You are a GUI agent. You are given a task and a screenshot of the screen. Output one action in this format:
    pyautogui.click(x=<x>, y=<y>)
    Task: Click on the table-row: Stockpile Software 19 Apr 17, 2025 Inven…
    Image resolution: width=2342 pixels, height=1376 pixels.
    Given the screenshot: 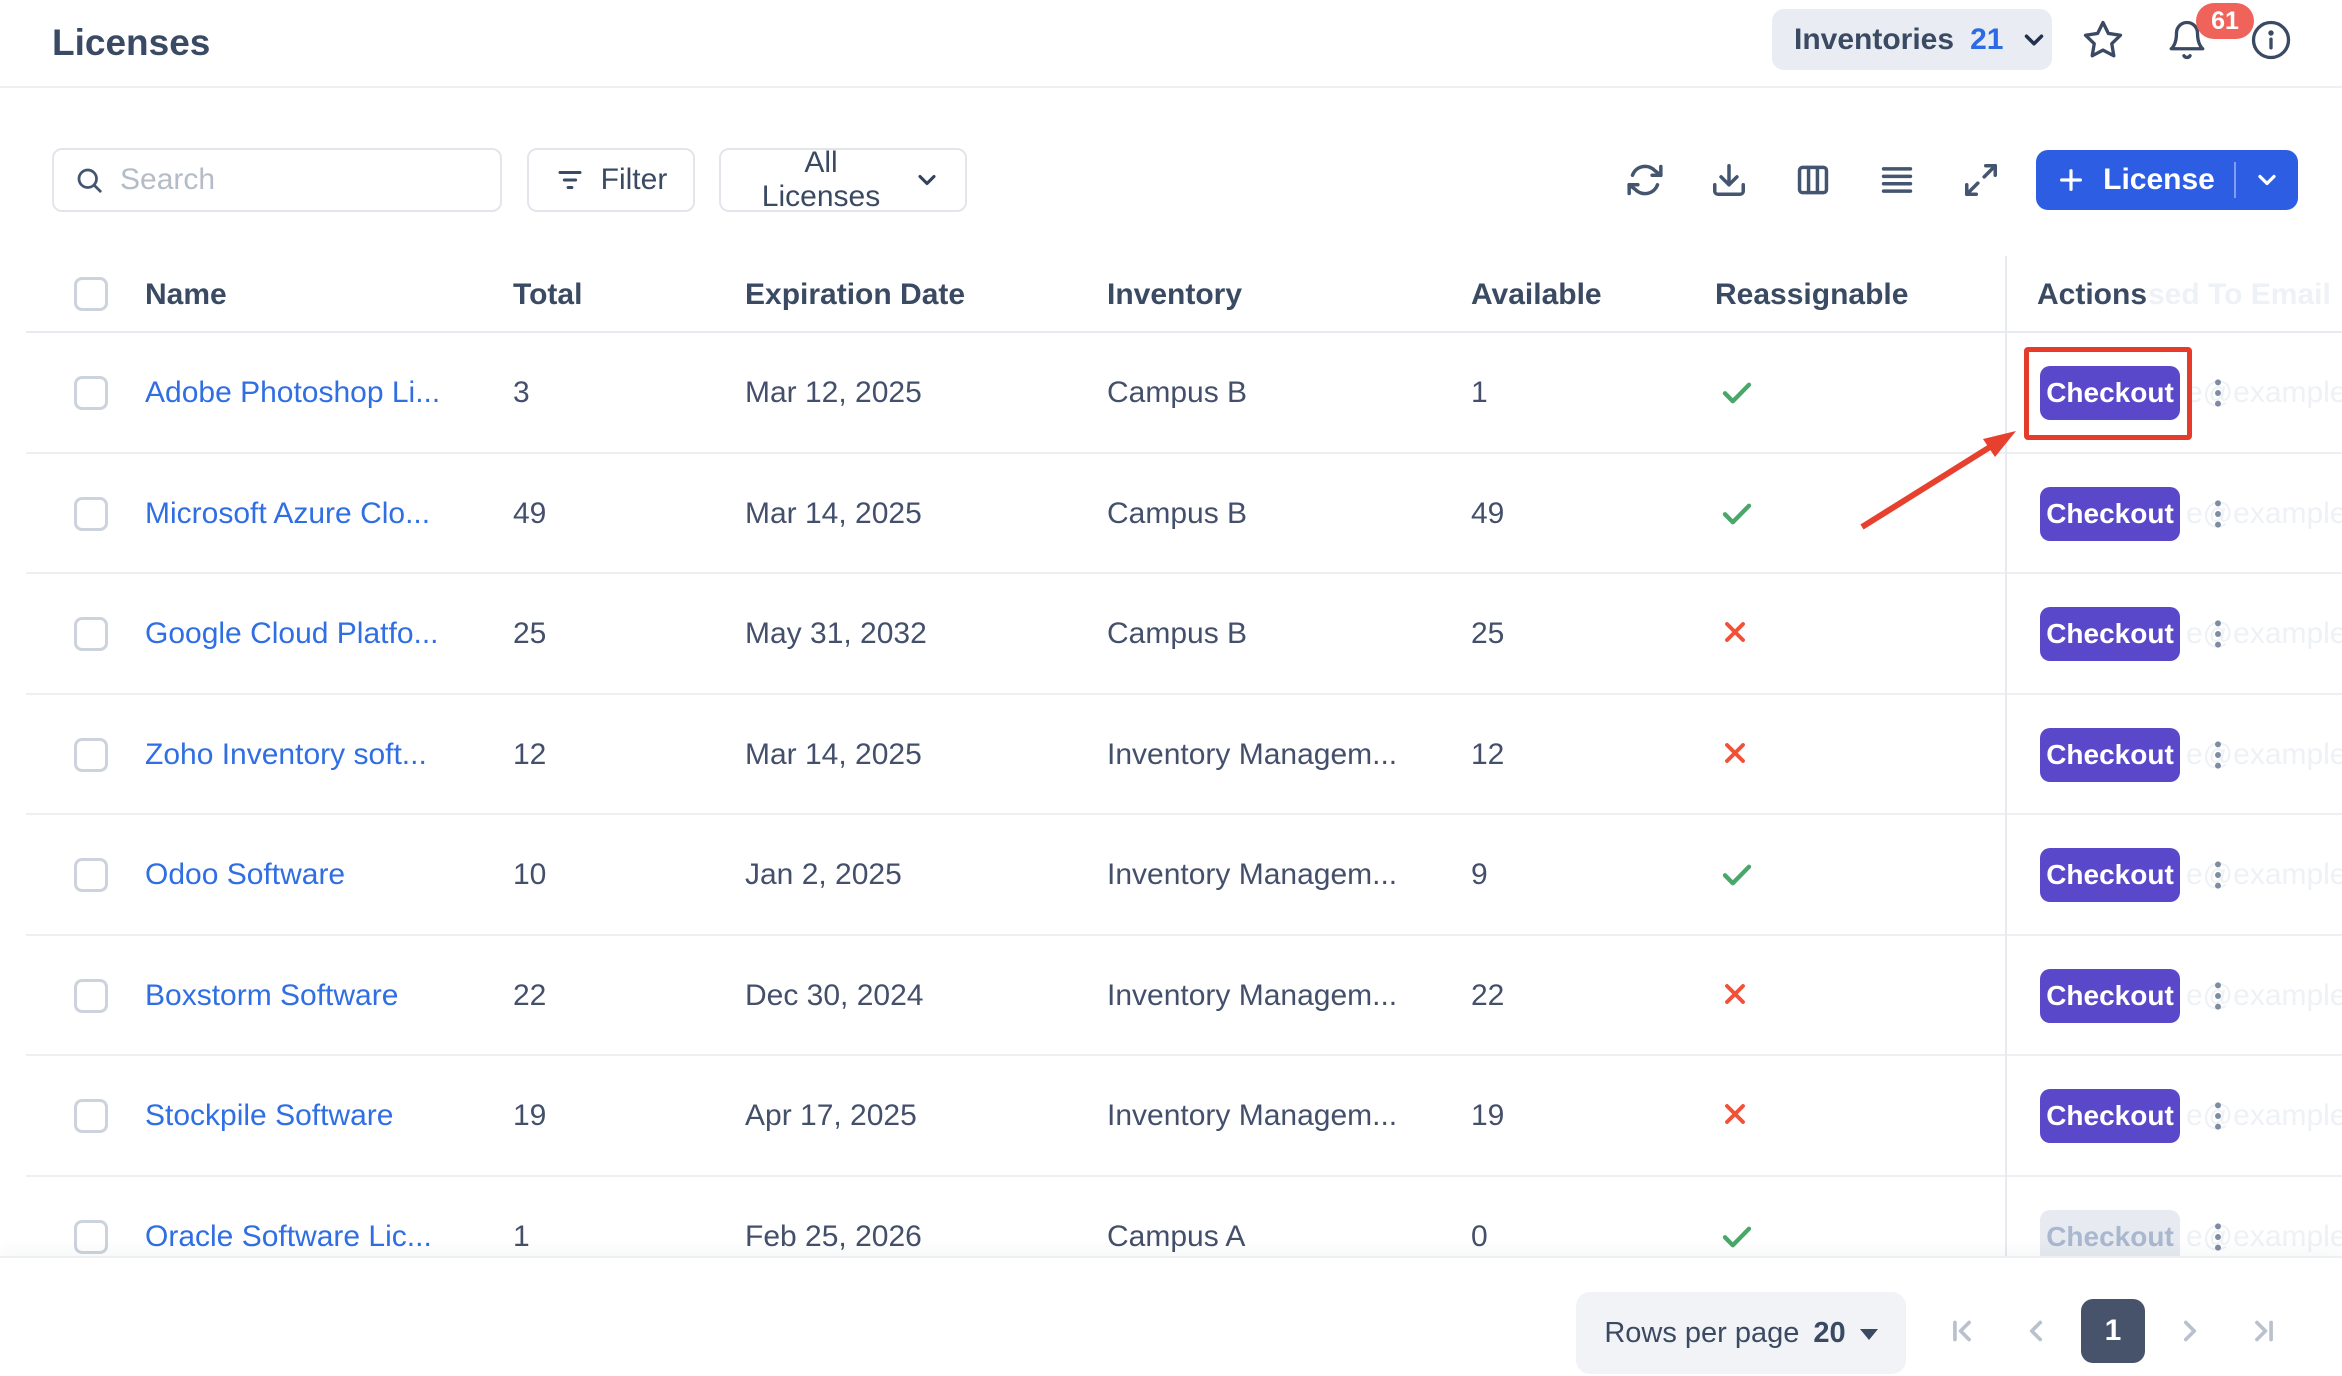 What is the action you would take?
    pyautogui.click(x=1171, y=1116)
    